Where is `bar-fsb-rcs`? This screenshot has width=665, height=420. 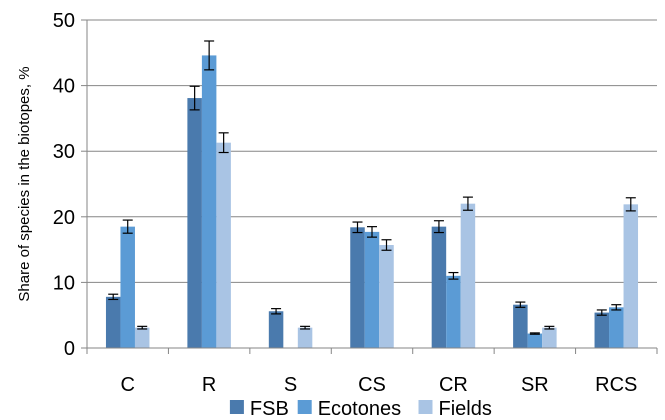 bar-fsb-rcs is located at coordinates (602, 330).